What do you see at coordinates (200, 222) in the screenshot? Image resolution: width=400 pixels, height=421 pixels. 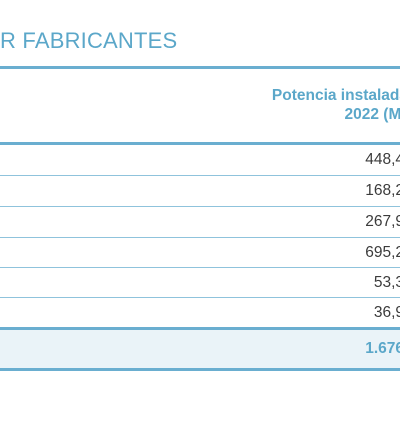 I see `table-row: 267,9` at bounding box center [200, 222].